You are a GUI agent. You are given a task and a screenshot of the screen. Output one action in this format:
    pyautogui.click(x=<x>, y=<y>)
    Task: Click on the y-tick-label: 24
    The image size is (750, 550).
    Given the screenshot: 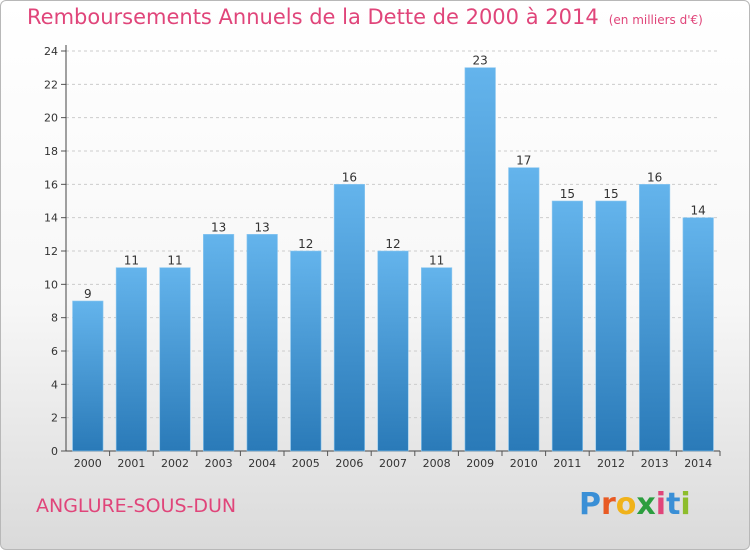 What is the action you would take?
    pyautogui.click(x=51, y=51)
    